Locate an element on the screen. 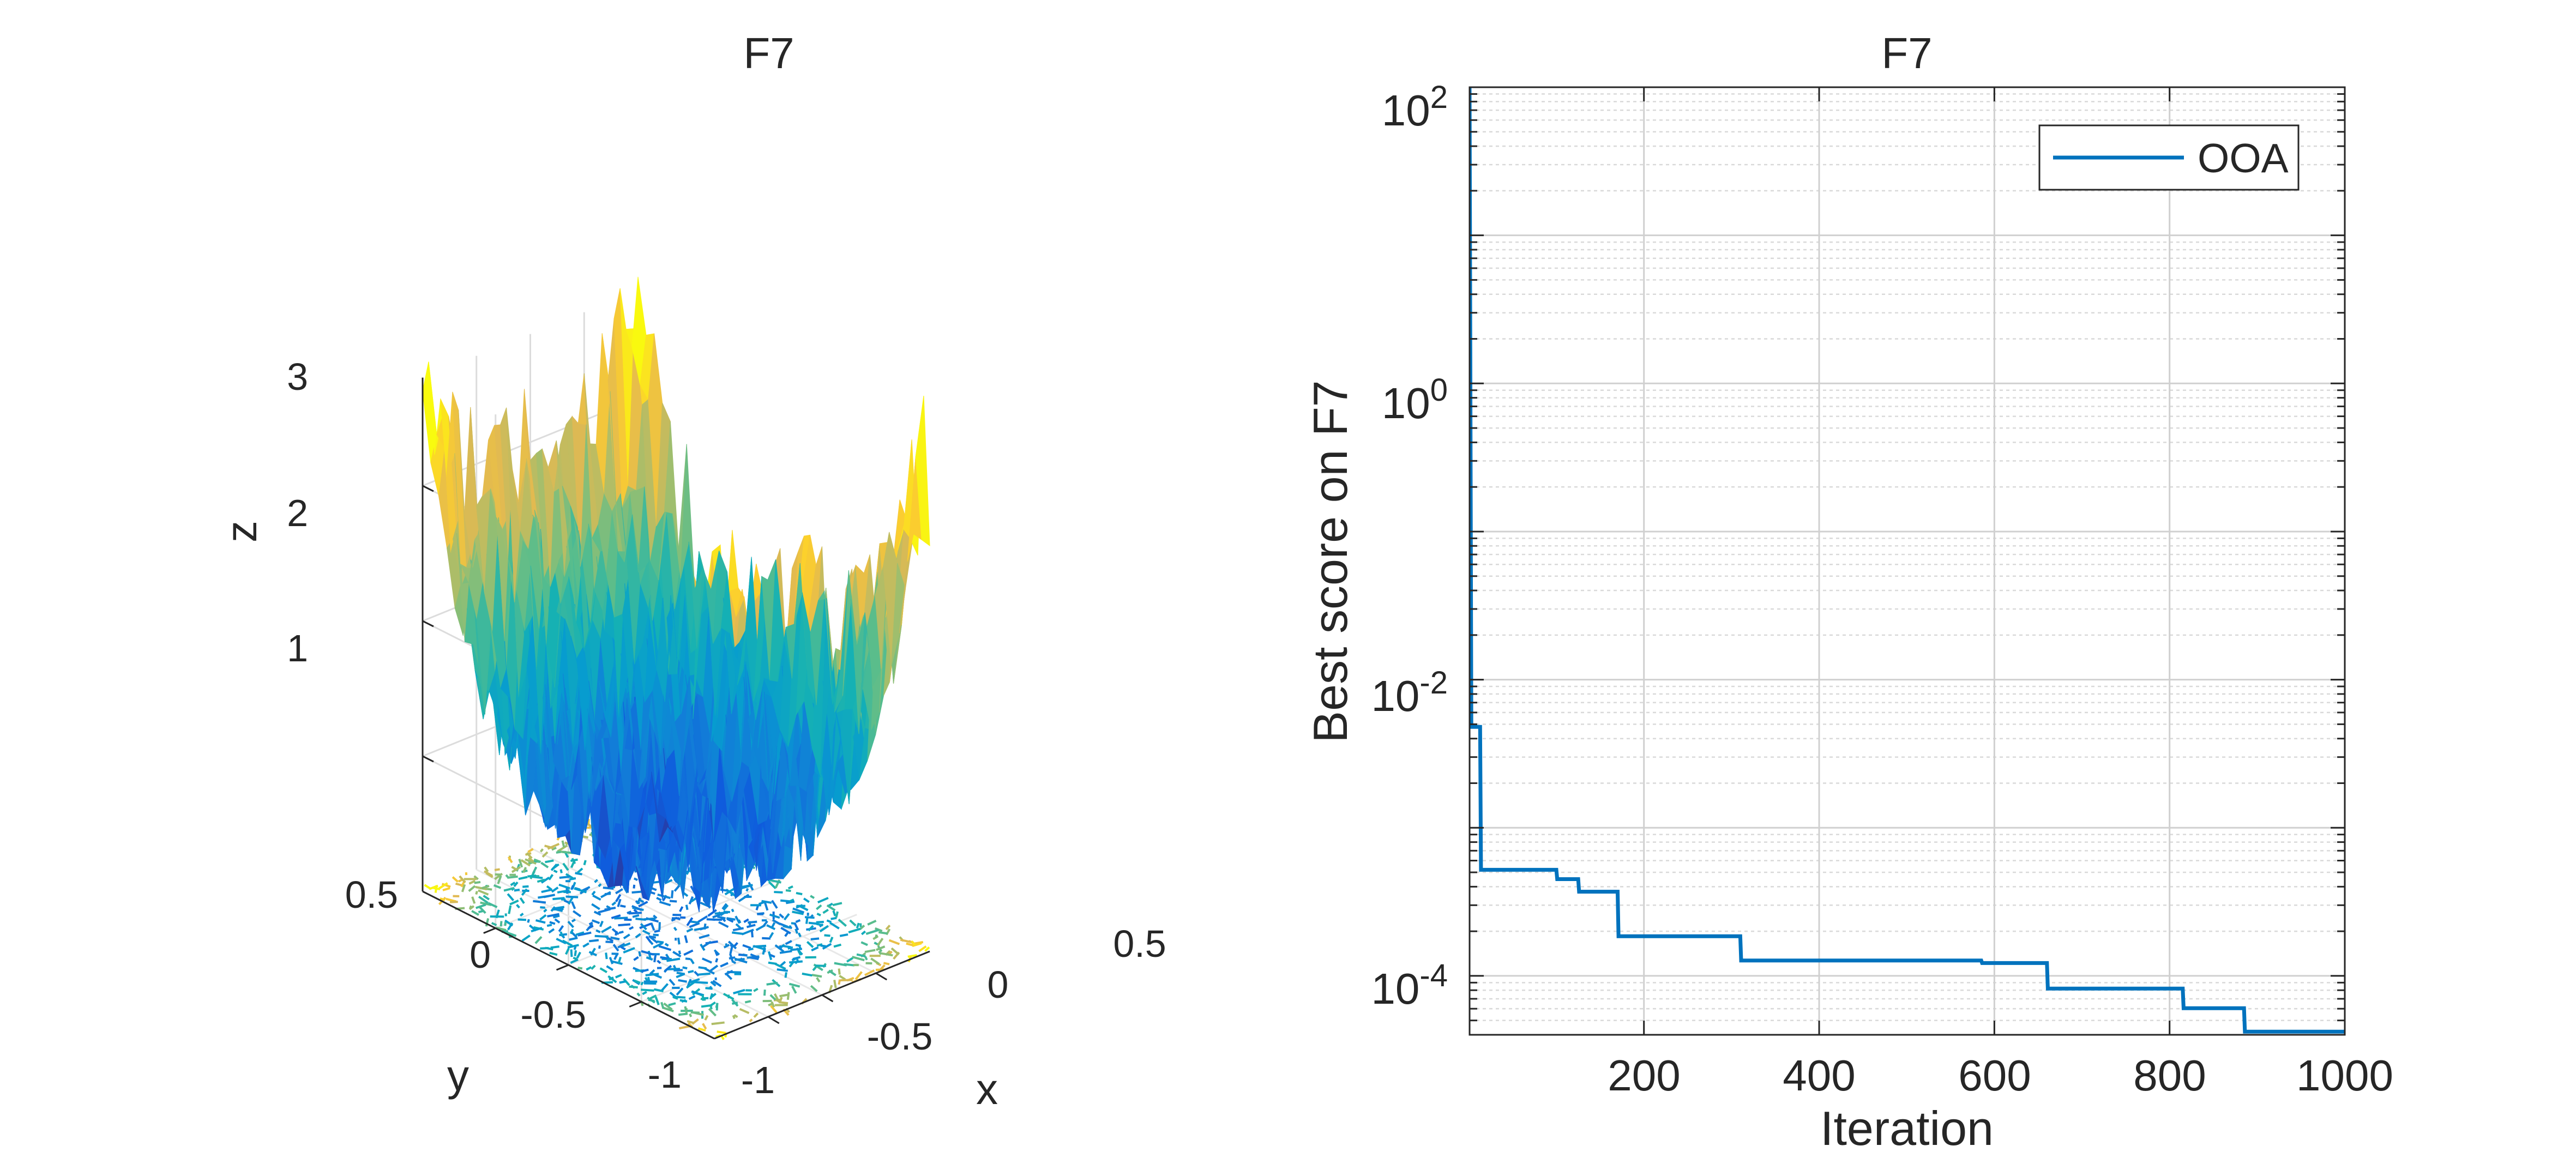 Image resolution: width=2576 pixels, height=1176 pixels. right-title: F7 is located at coordinates (1906, 53).